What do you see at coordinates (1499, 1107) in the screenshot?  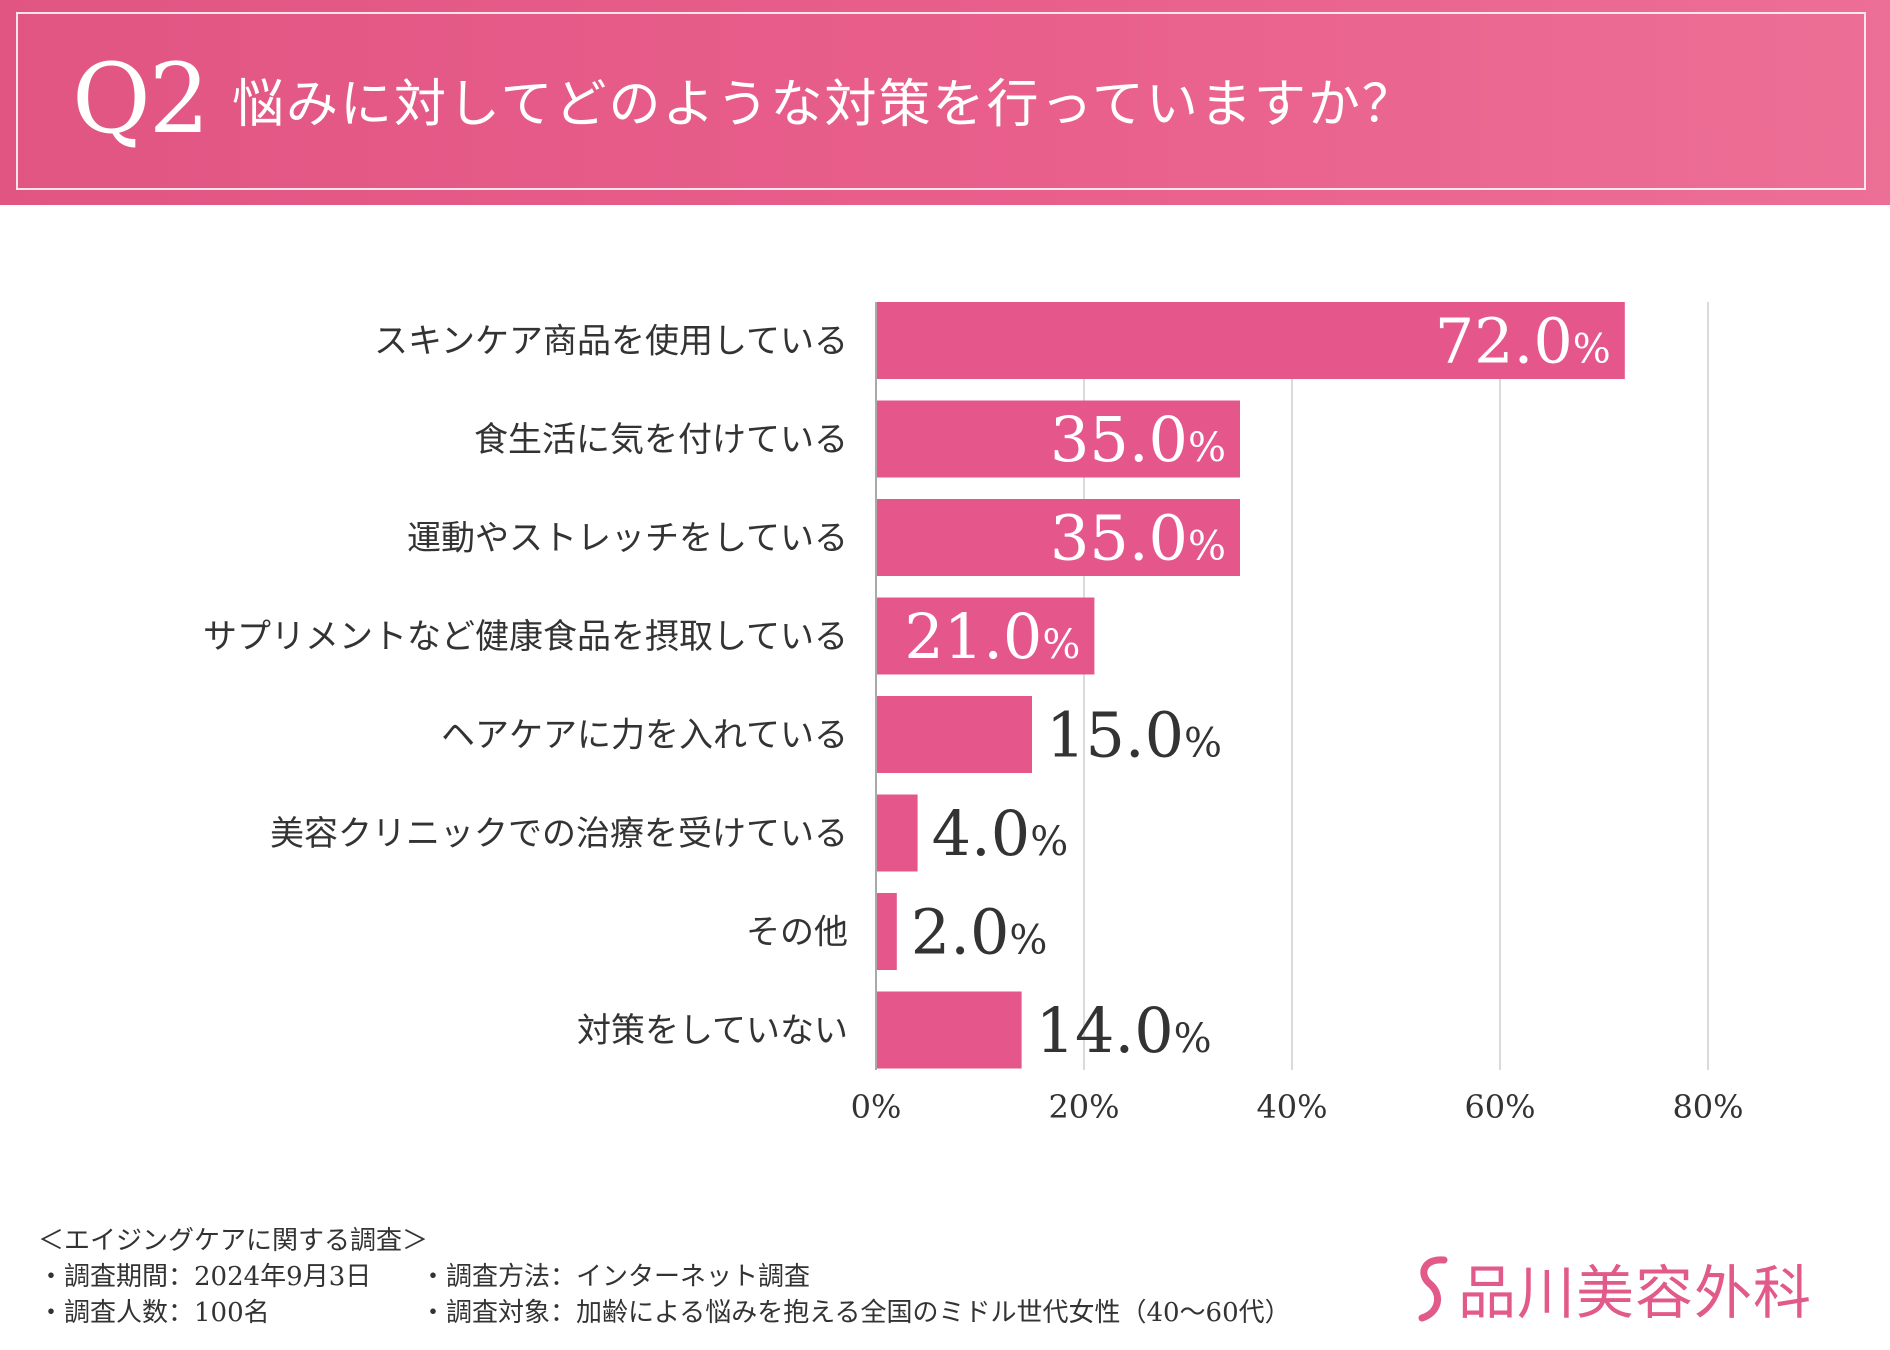 I see `x-tick-label: 60%` at bounding box center [1499, 1107].